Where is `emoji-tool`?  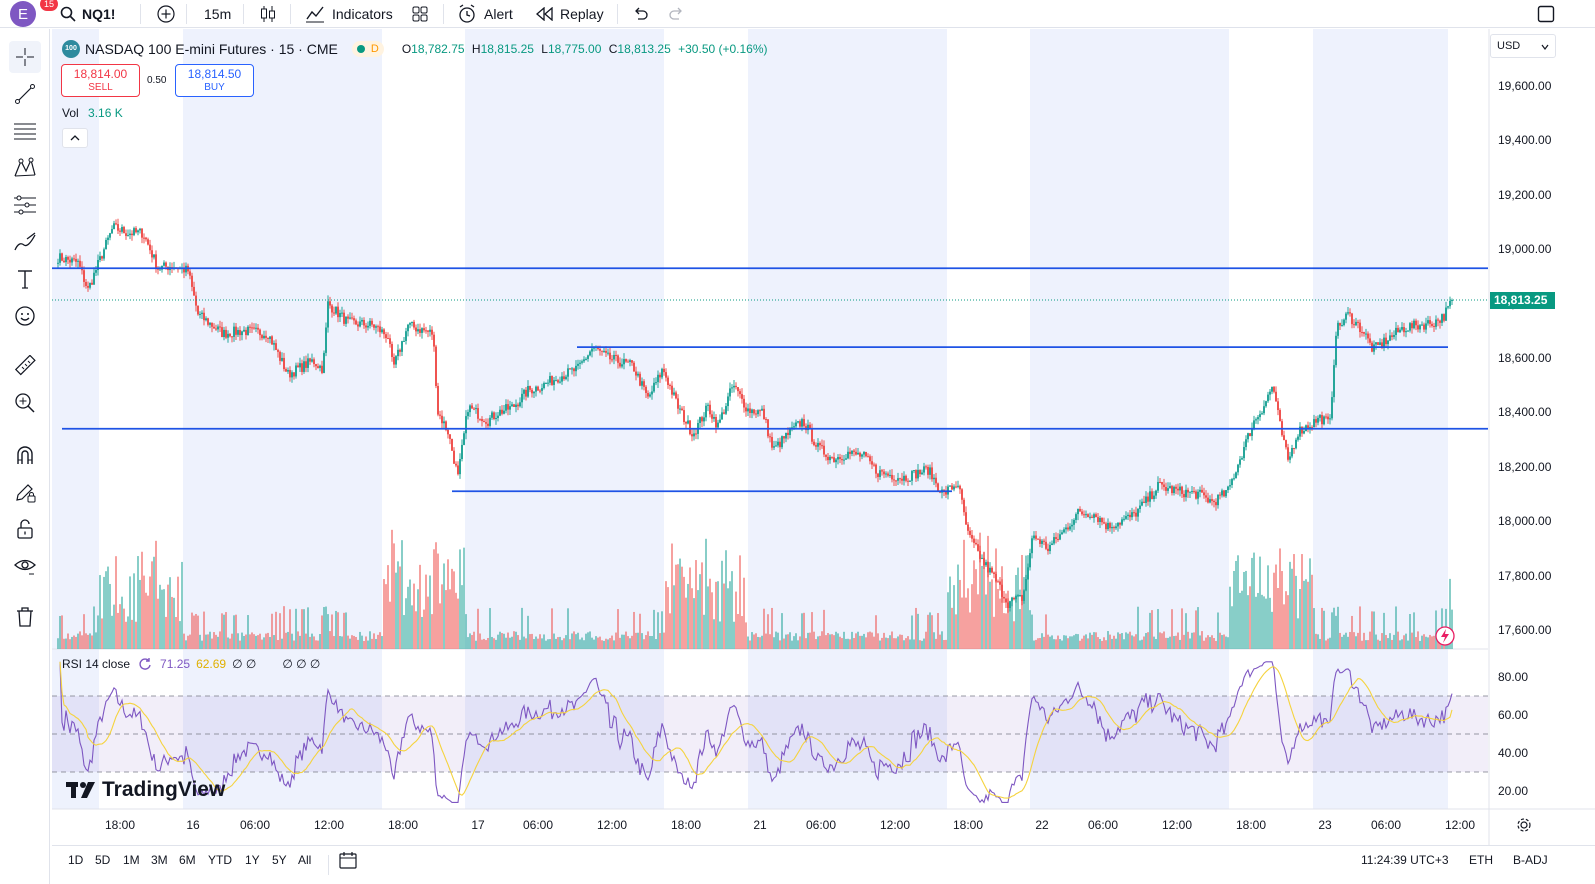 emoji-tool is located at coordinates (25, 316).